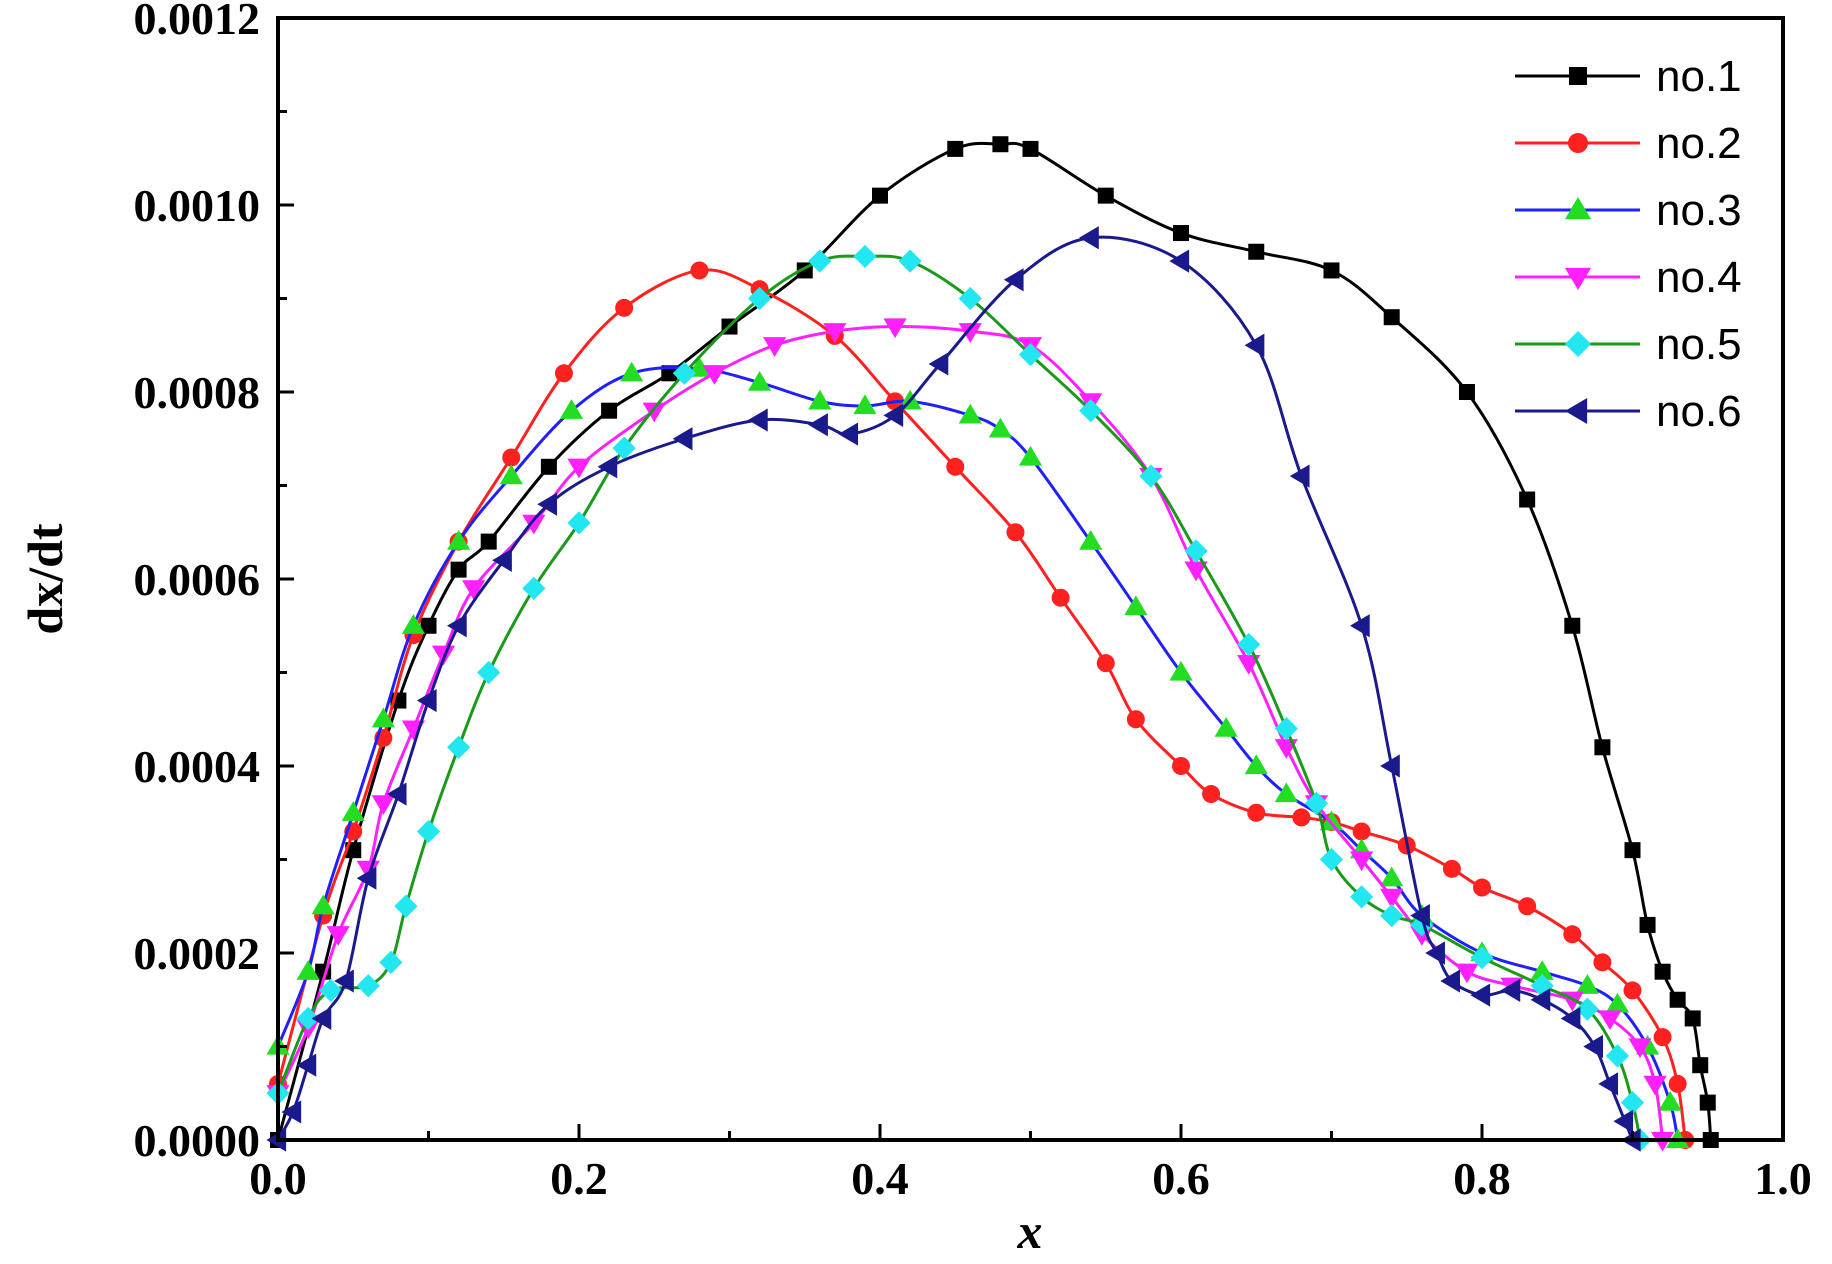  I want to click on legend-label: no.6, so click(1699, 411).